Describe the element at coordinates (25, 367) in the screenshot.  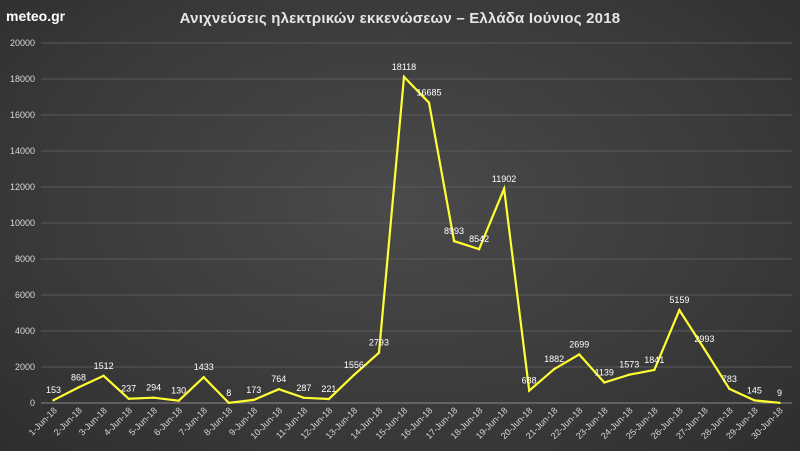
I see `y-tick-label: 2000` at that location.